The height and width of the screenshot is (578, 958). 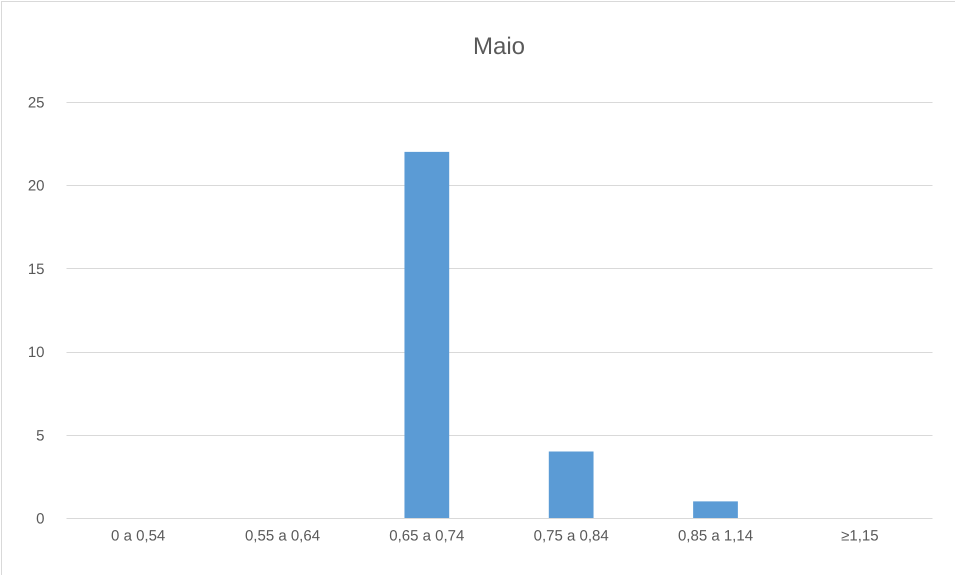 I want to click on y-tick-label: 5, so click(x=40, y=435).